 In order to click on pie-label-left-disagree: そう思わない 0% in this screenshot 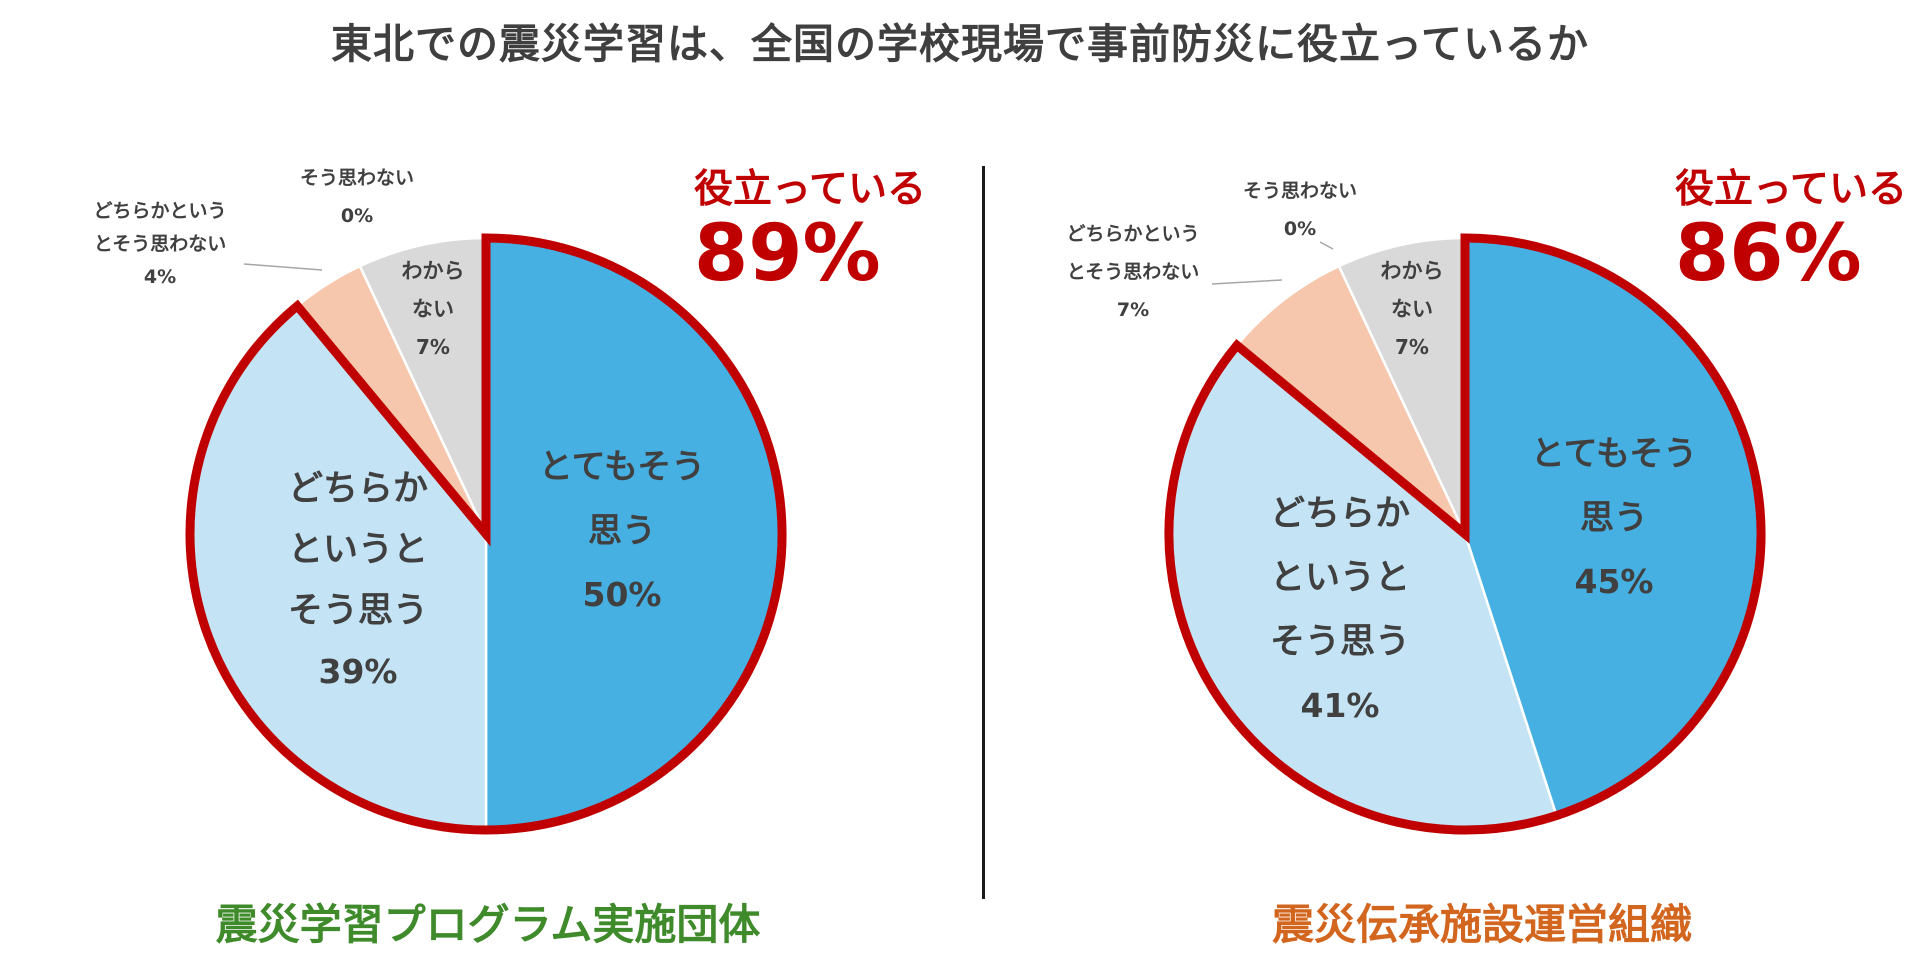, I will do `click(357, 197)`.